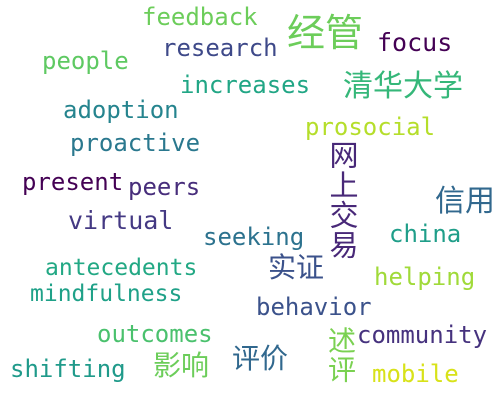 Image resolution: width=500 pixels, height=400 pixels. What do you see at coordinates (422, 335) in the screenshot?
I see `word-community: community` at bounding box center [422, 335].